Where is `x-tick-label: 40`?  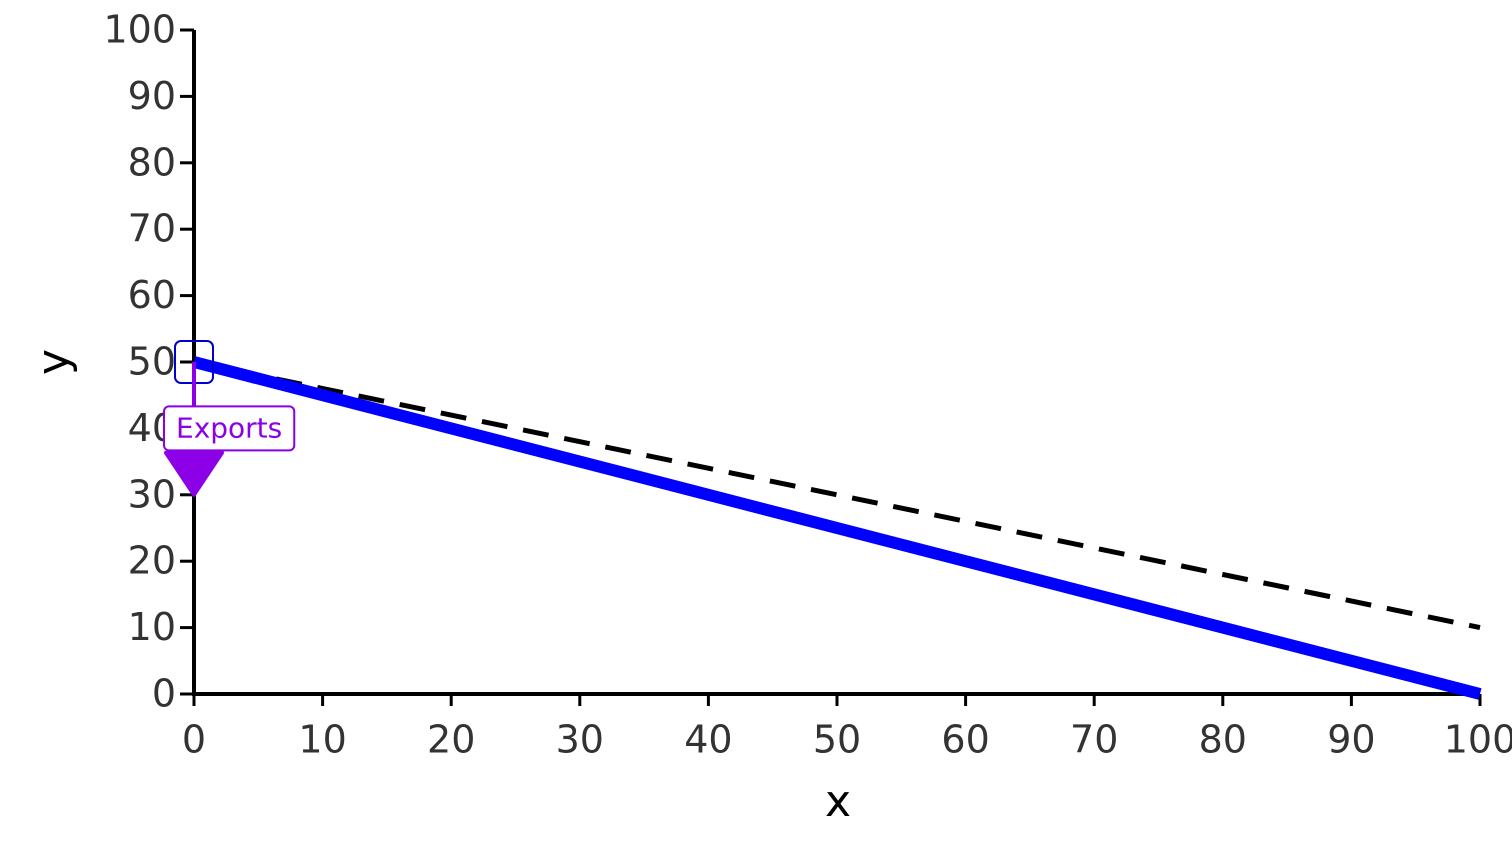
x-tick-label: 40 is located at coordinates (708, 740).